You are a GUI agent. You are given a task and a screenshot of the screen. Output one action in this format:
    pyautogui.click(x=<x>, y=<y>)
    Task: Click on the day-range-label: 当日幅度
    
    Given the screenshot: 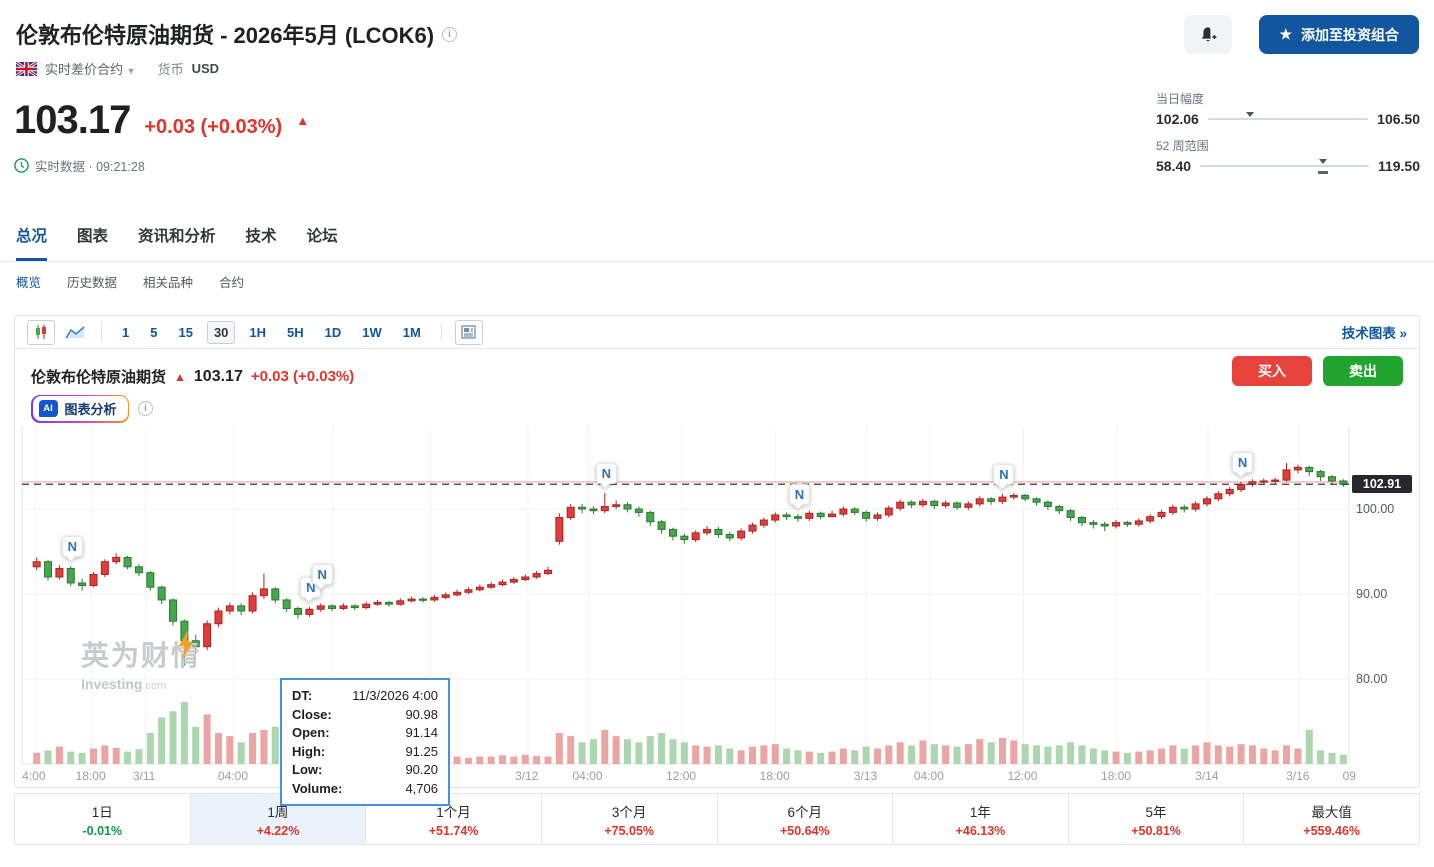 What is the action you would take?
    pyautogui.click(x=1180, y=99)
    